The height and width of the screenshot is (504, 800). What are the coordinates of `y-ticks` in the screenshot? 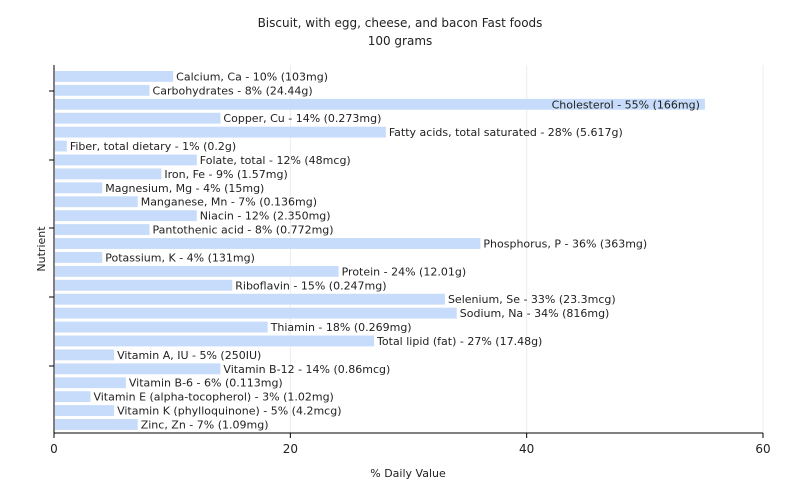 It's located at (51, 228).